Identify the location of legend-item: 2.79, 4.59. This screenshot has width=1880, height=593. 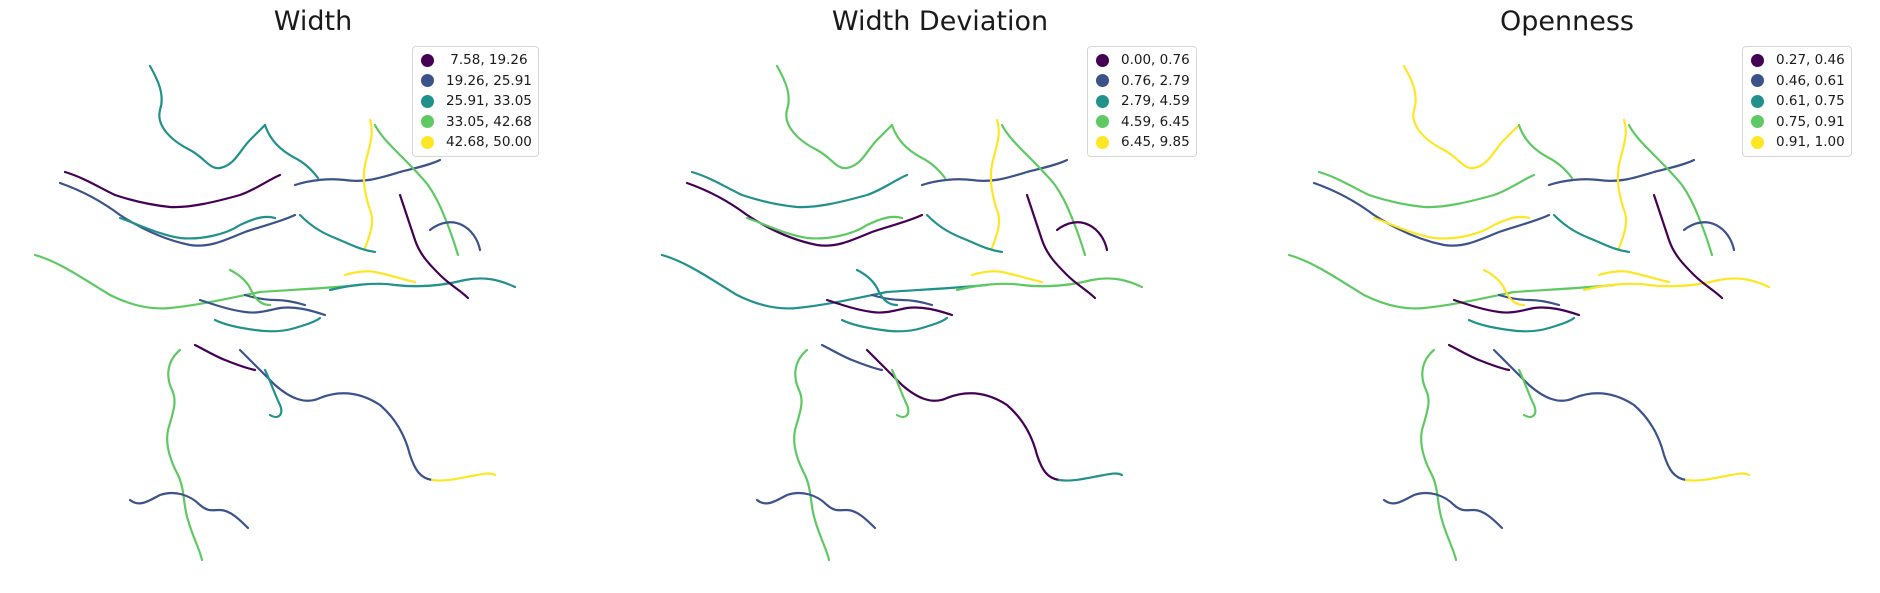
(1143, 101).